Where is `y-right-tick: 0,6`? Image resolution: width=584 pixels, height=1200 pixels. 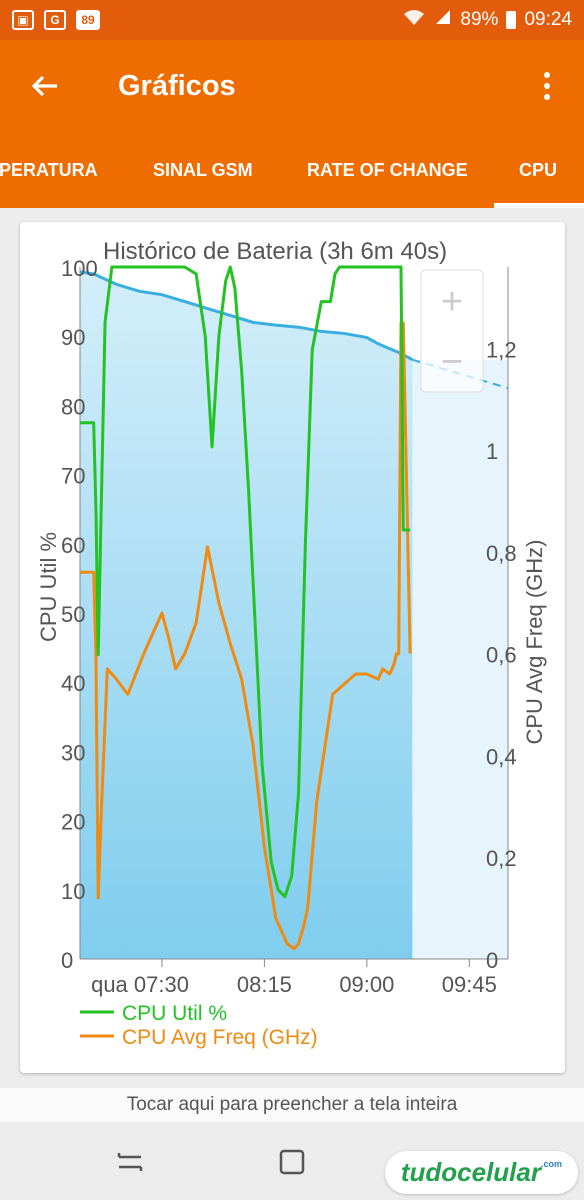
y-right-tick: 0,6 is located at coordinates (501, 655).